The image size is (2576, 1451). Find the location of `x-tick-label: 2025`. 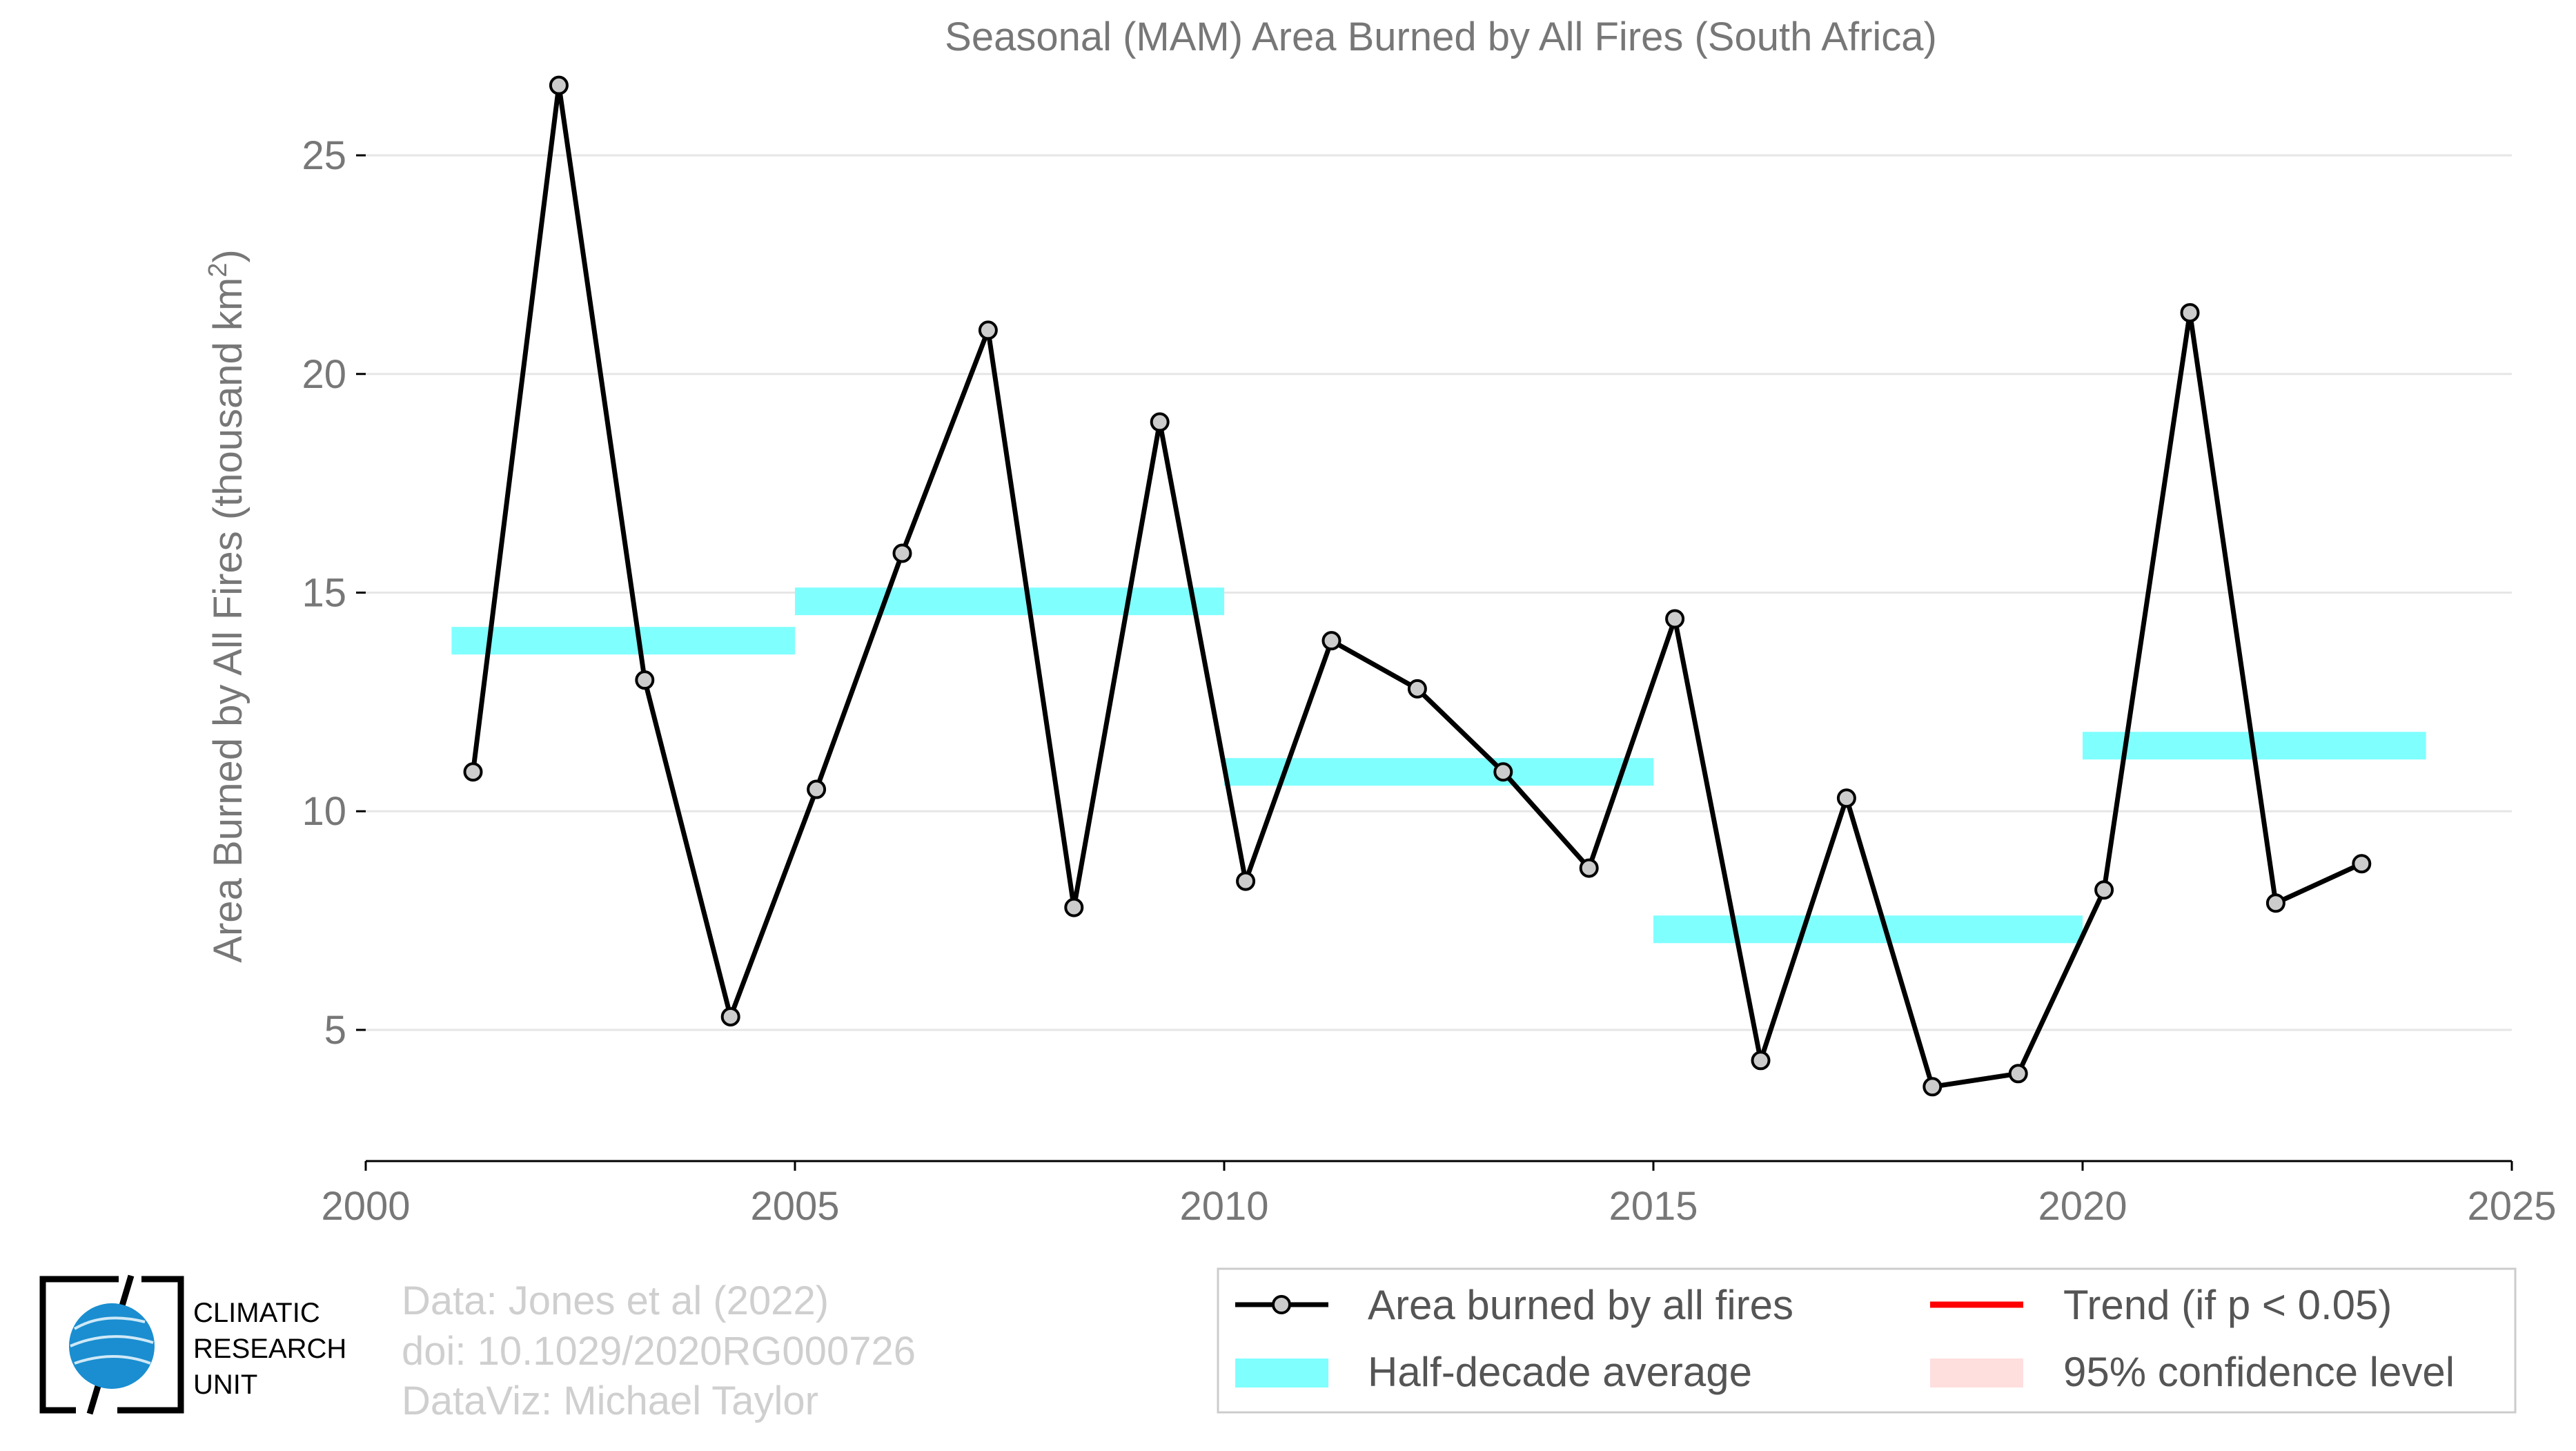

x-tick-label: 2025 is located at coordinates (2511, 1206).